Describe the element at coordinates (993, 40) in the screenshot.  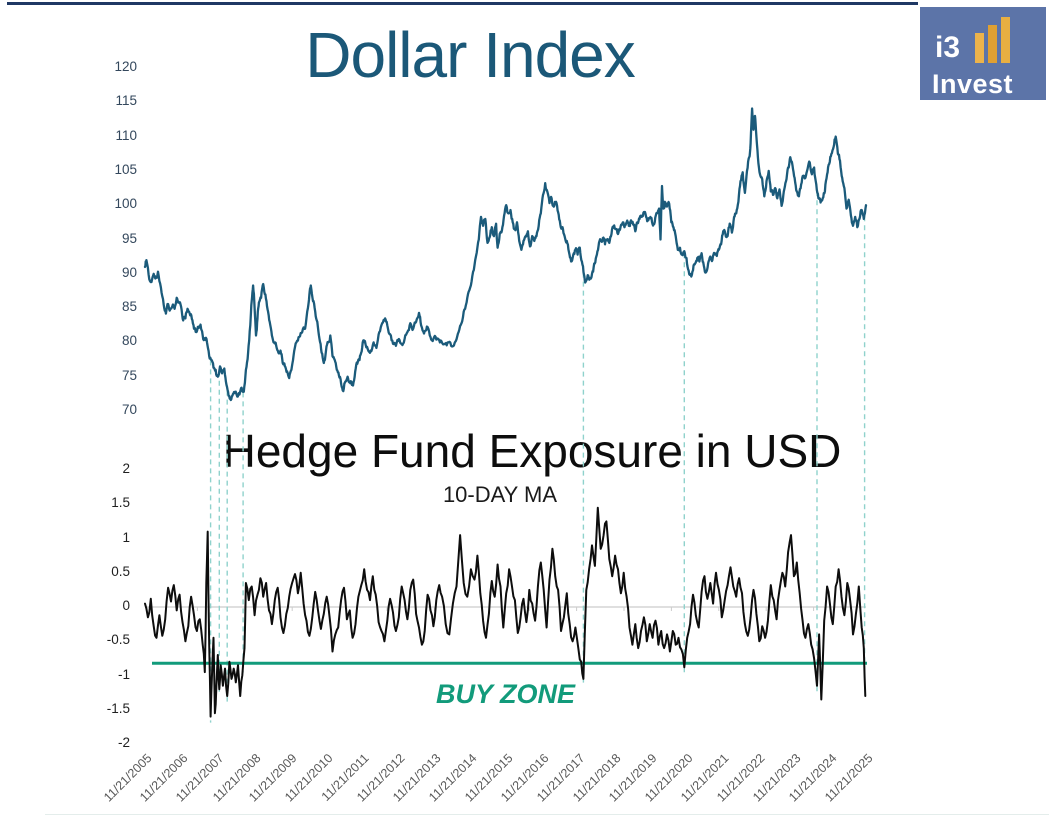
I see `bar-chart-icon` at that location.